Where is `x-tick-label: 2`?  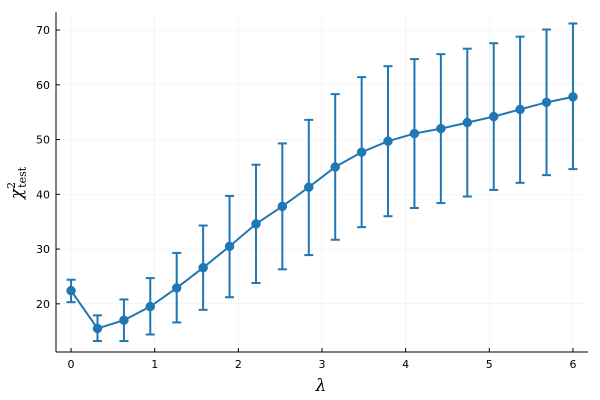
x-tick-label: 2 is located at coordinates (238, 364).